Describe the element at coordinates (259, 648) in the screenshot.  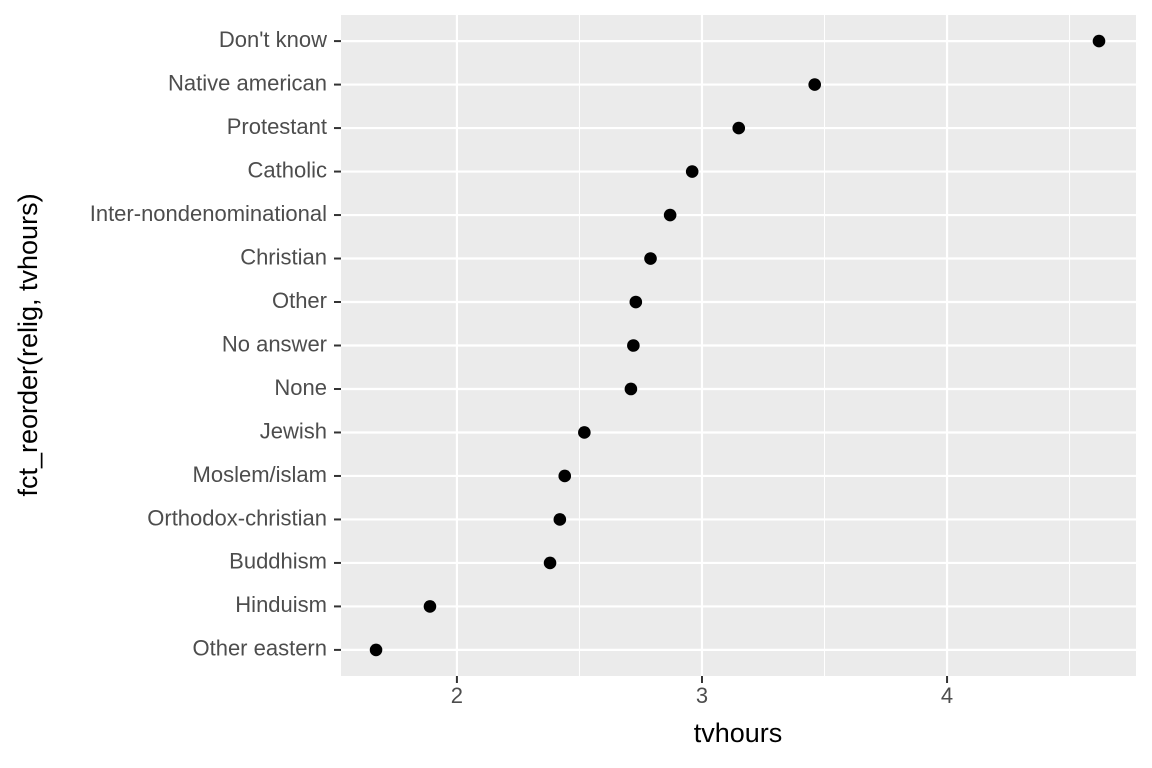
I see `y-tick-label: Other eastern` at that location.